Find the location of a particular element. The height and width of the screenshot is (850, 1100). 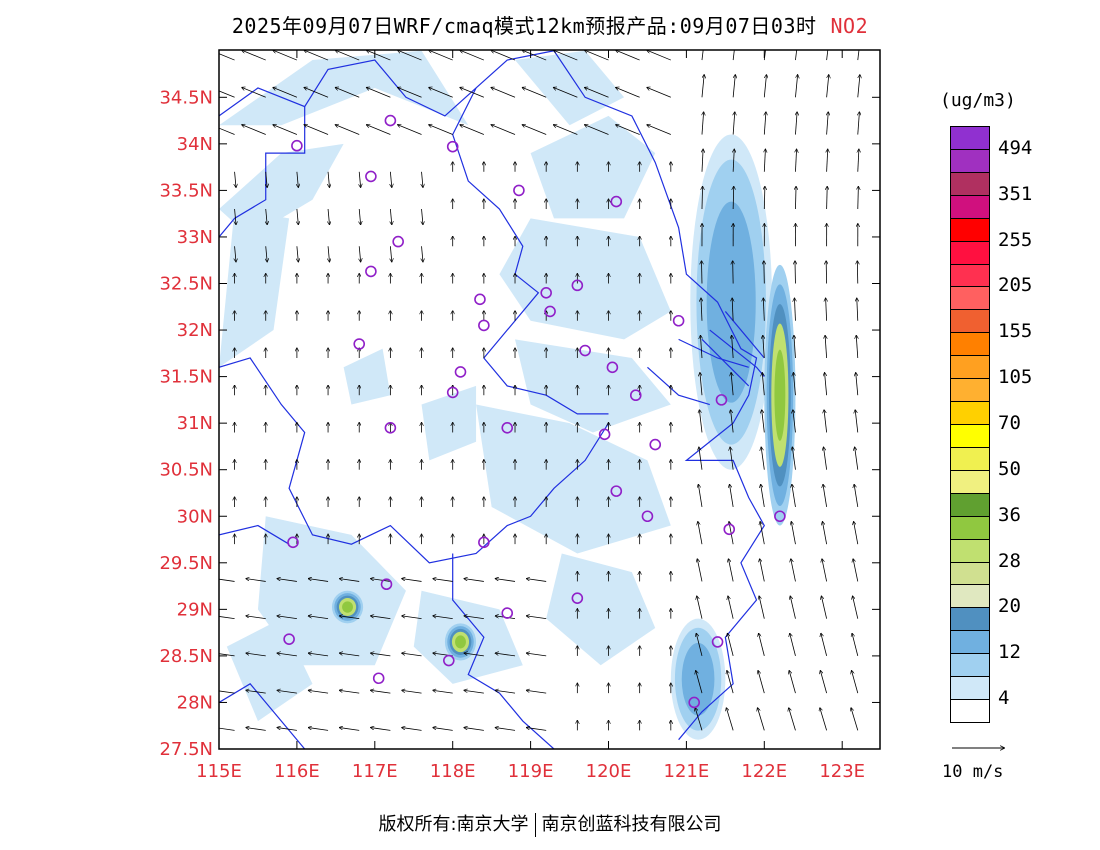

vector-reference-label: 10 m/s is located at coordinates (973, 772).